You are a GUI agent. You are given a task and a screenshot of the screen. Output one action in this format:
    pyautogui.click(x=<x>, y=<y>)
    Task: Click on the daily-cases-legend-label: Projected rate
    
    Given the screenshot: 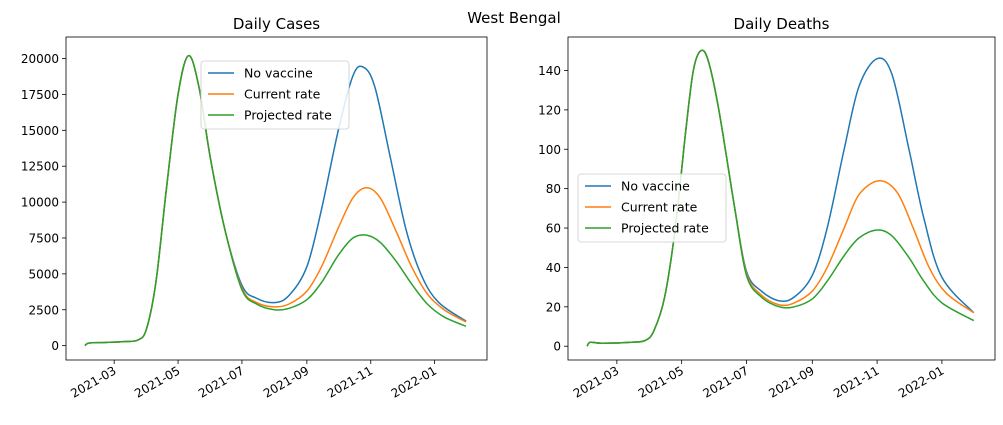 What is the action you would take?
    pyautogui.click(x=288, y=115)
    